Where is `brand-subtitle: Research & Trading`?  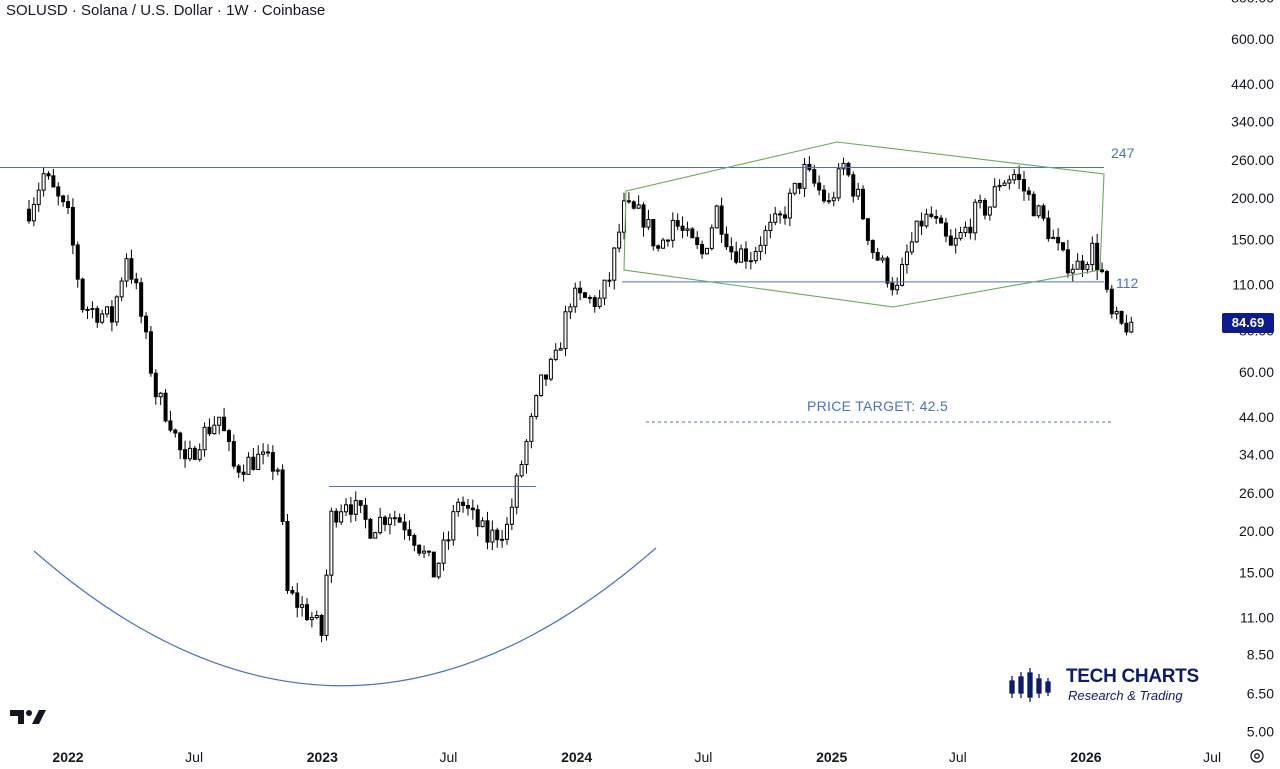
brand-subtitle: Research & Trading is located at coordinates (1125, 695).